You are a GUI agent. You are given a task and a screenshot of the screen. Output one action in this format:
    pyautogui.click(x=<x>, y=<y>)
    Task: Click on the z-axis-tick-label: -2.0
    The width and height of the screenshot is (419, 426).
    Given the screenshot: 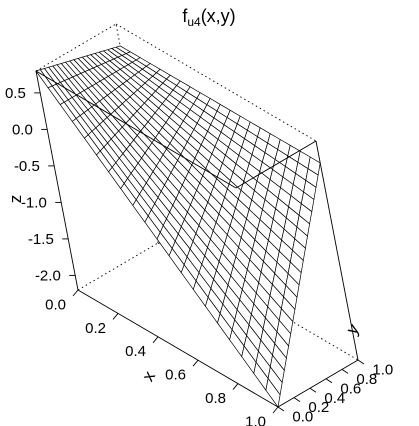 What is the action you would take?
    pyautogui.click(x=48, y=275)
    